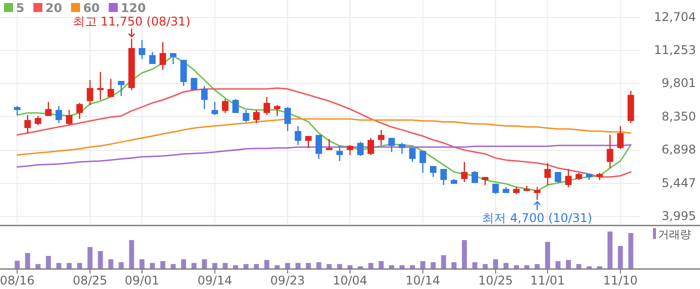 The image size is (700, 289). Describe the element at coordinates (537, 217) in the screenshot. I see `annotation: 최저 4,700 (10/31)` at that location.